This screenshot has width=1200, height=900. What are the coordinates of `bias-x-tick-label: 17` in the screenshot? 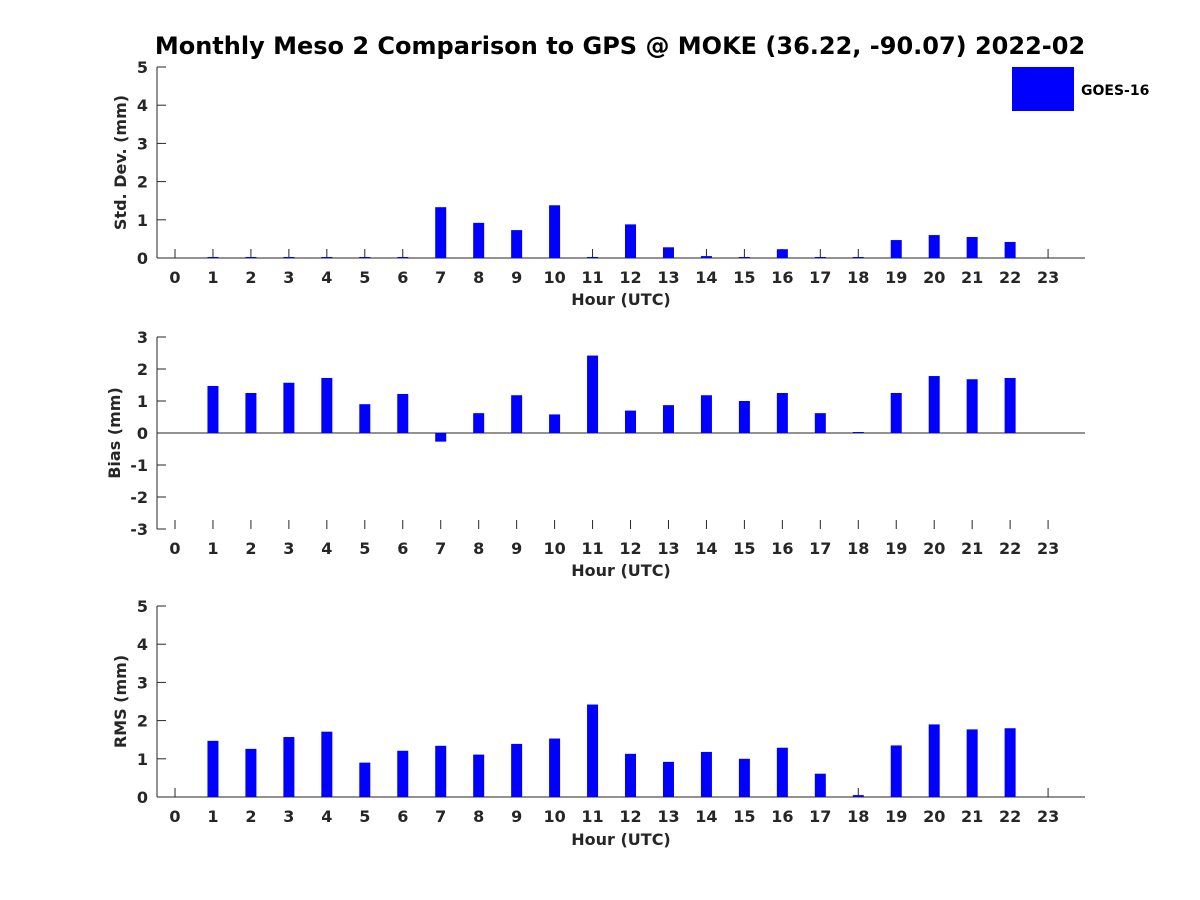 It's located at (820, 548).